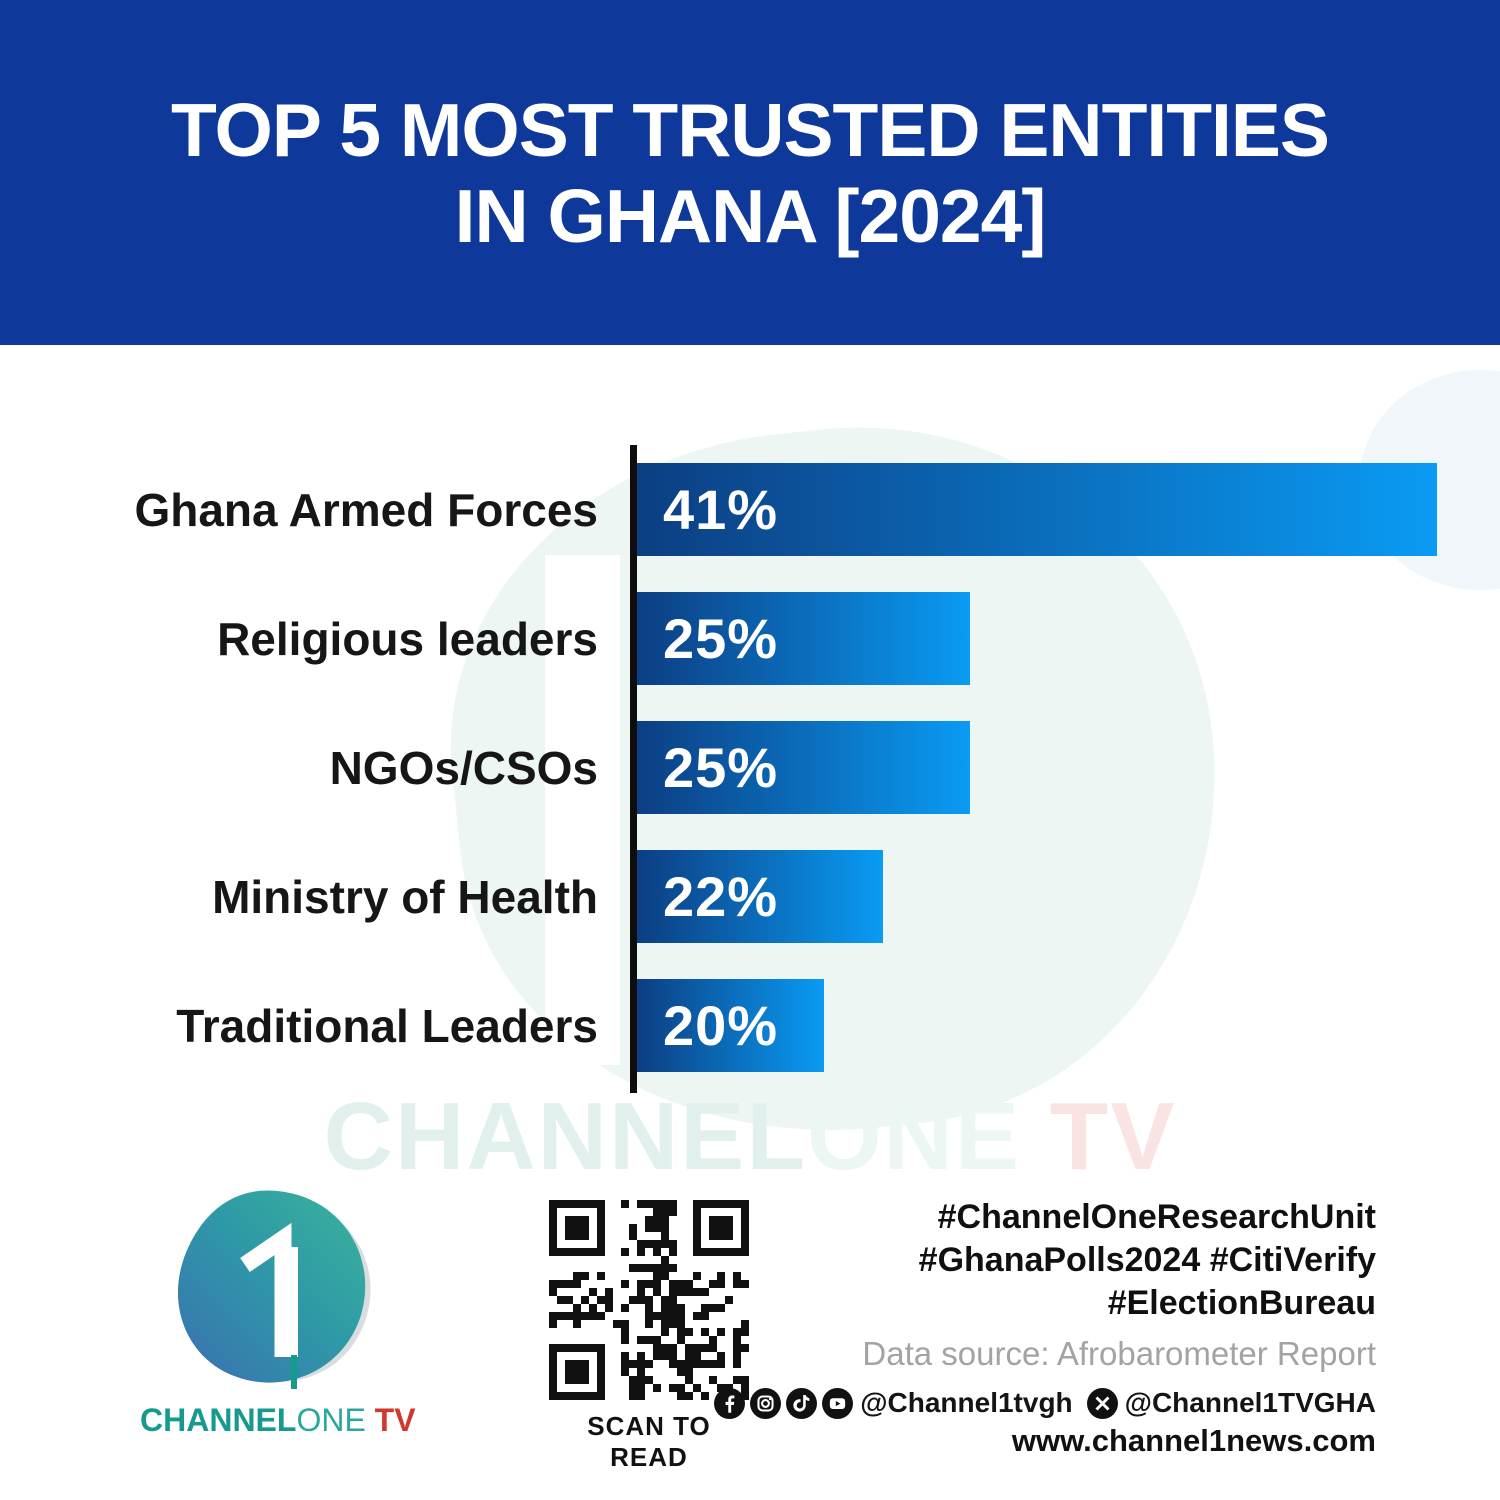 Image resolution: width=1500 pixels, height=1500 pixels. I want to click on bar: 41%, so click(1037, 509).